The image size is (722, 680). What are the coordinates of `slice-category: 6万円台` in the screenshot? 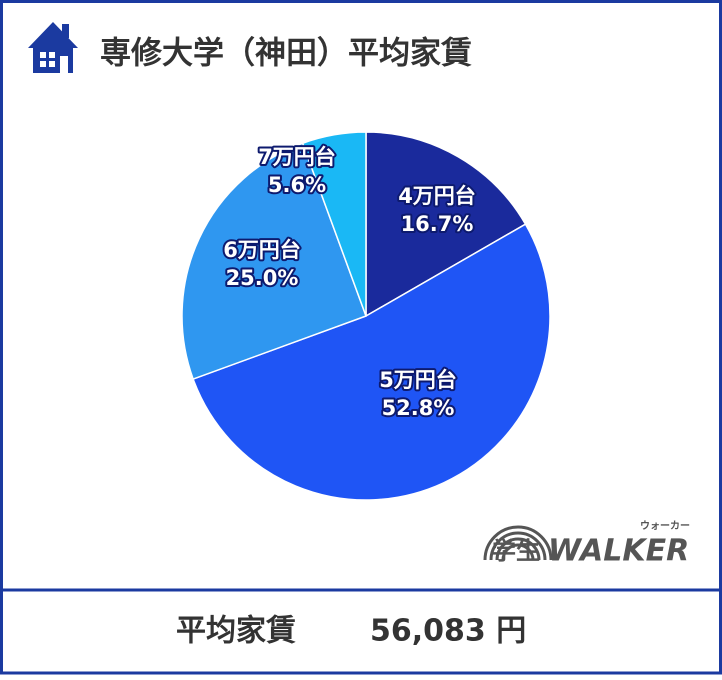 It's located at (262, 250).